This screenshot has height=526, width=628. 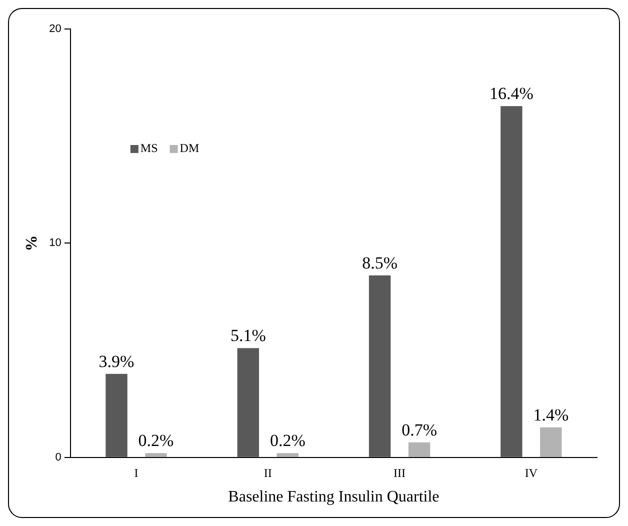 I want to click on text: 1.4%, so click(x=551, y=414).